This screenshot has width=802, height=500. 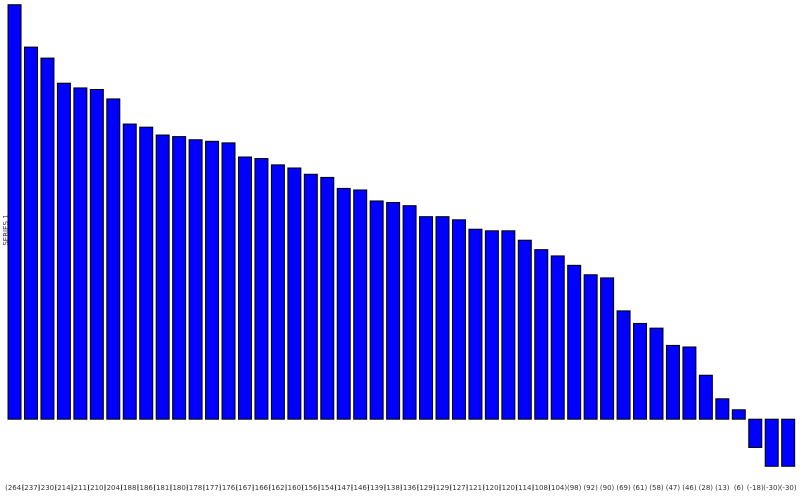 I want to click on value-label: (127), so click(x=459, y=488).